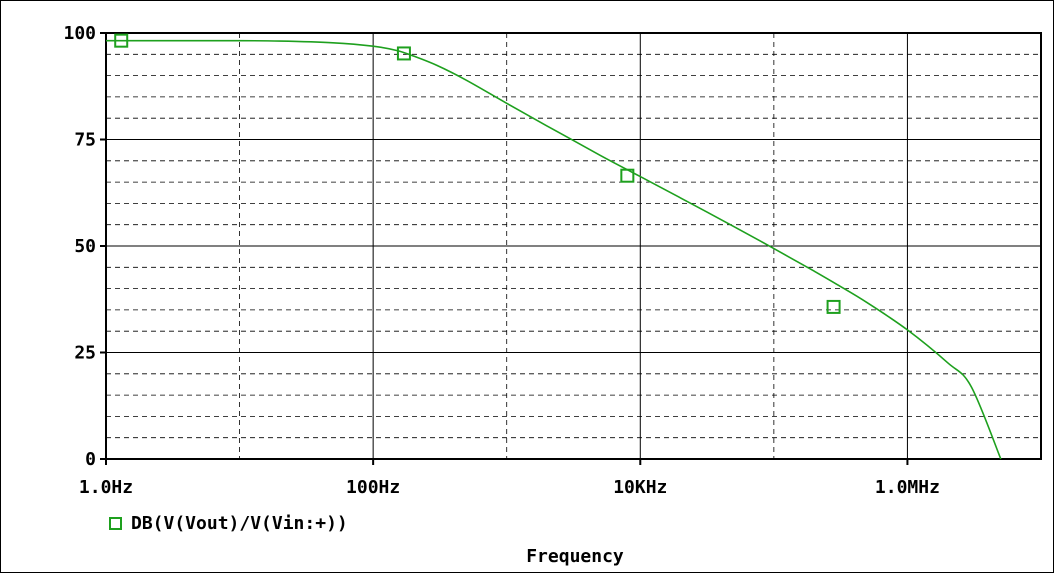 This screenshot has height=577, width=1054. I want to click on x-tick-label: 1.0Hz, so click(106, 487).